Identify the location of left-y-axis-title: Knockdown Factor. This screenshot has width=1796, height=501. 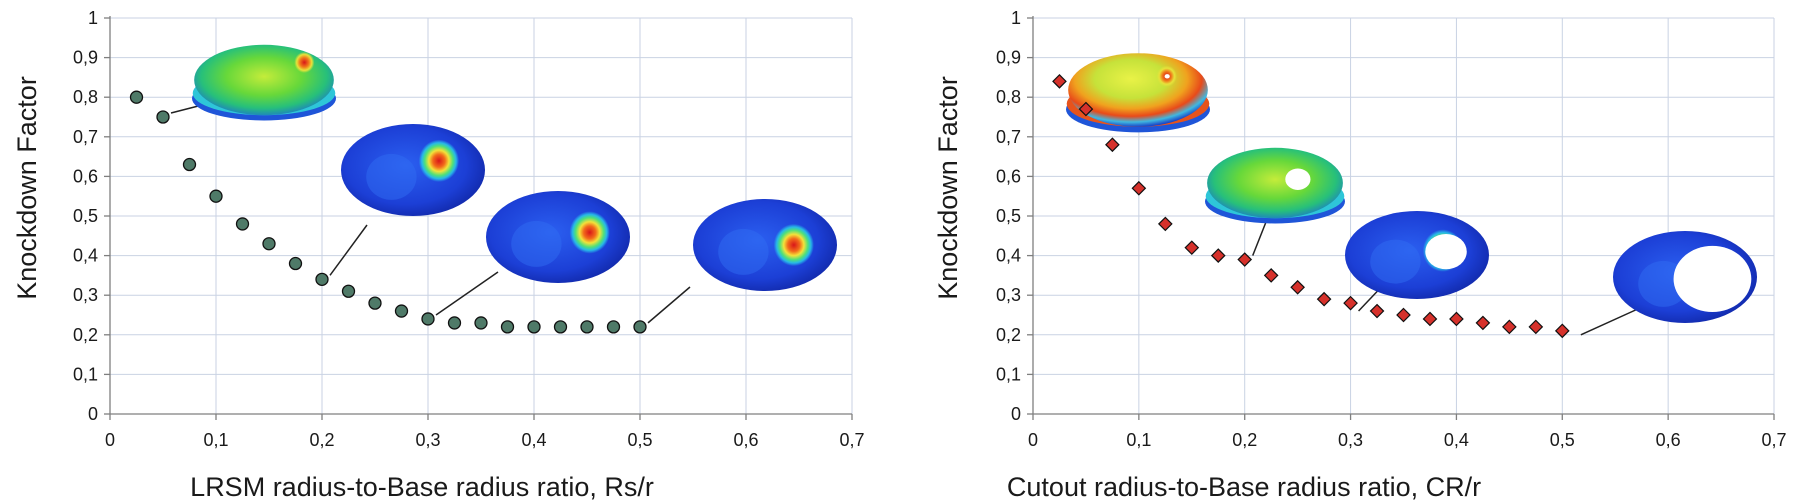
(27, 188).